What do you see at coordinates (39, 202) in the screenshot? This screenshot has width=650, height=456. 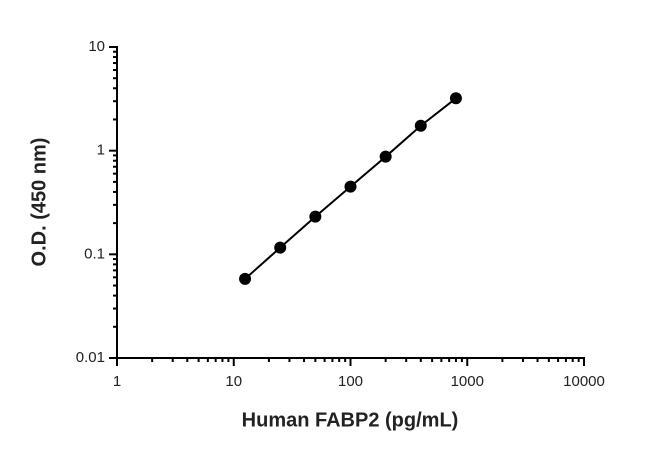 I see `y-axis-title: O.D. (450 nm)` at bounding box center [39, 202].